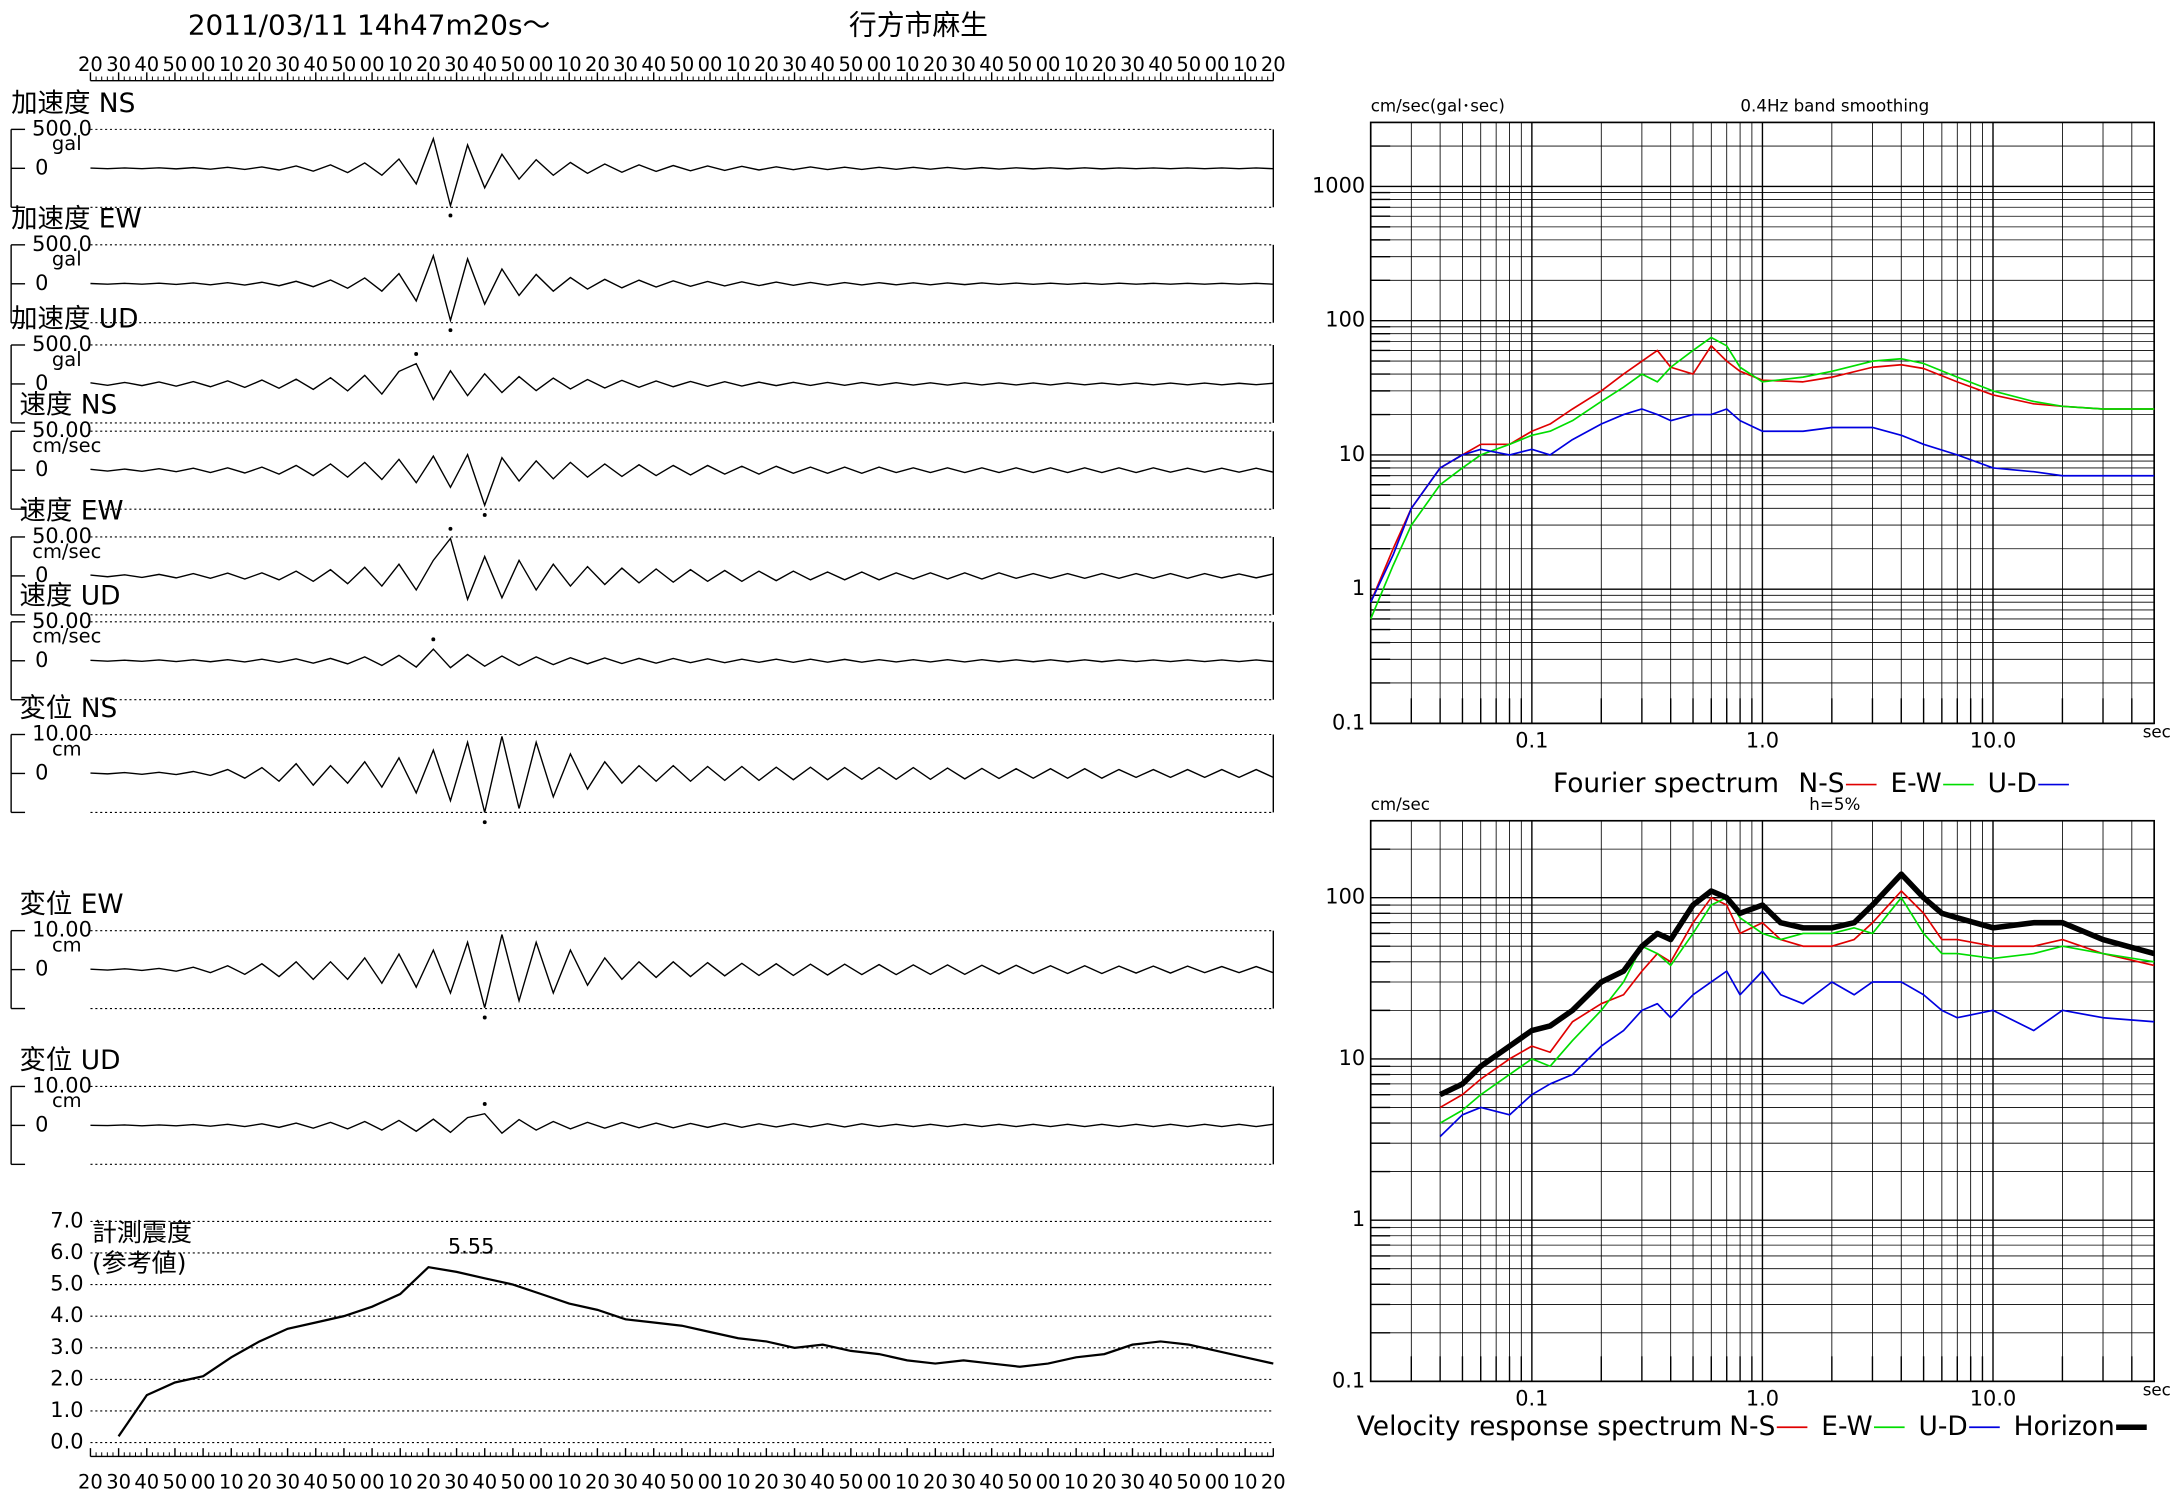  Describe the element at coordinates (68, 708) in the screenshot. I see `trace-label: 変位 NS` at that location.